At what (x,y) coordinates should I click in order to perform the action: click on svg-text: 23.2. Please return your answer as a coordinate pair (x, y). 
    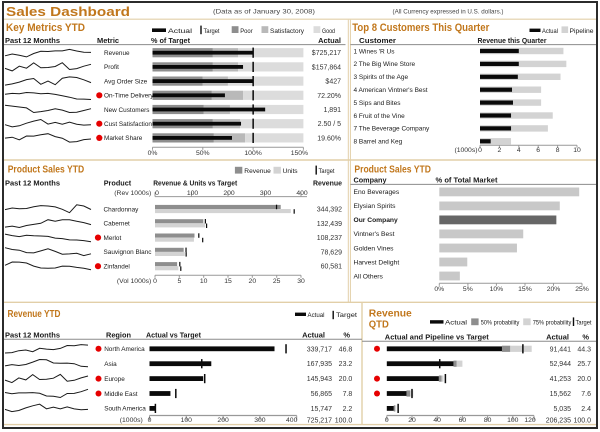
    Looking at the image, I should click on (346, 364).